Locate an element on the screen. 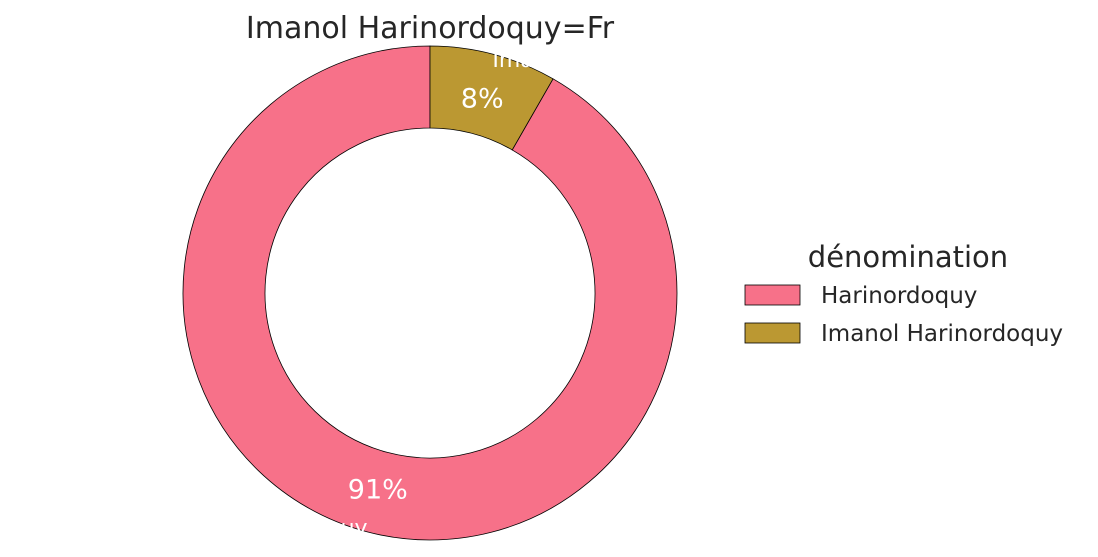 This screenshot has width=1098, height=557. chart-title: Imanol Harinordoquy=Fr is located at coordinates (430, 28).